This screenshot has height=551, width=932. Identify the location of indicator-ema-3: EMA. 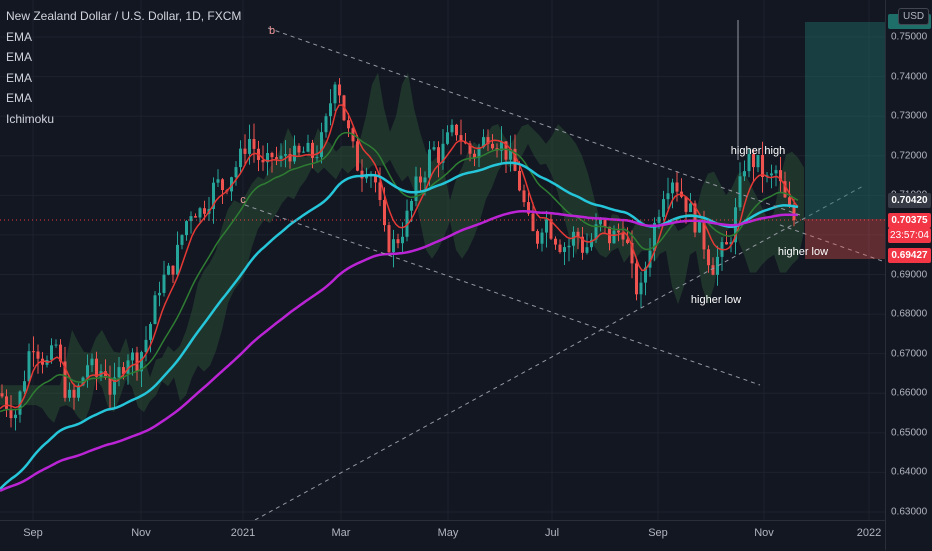
(19, 77).